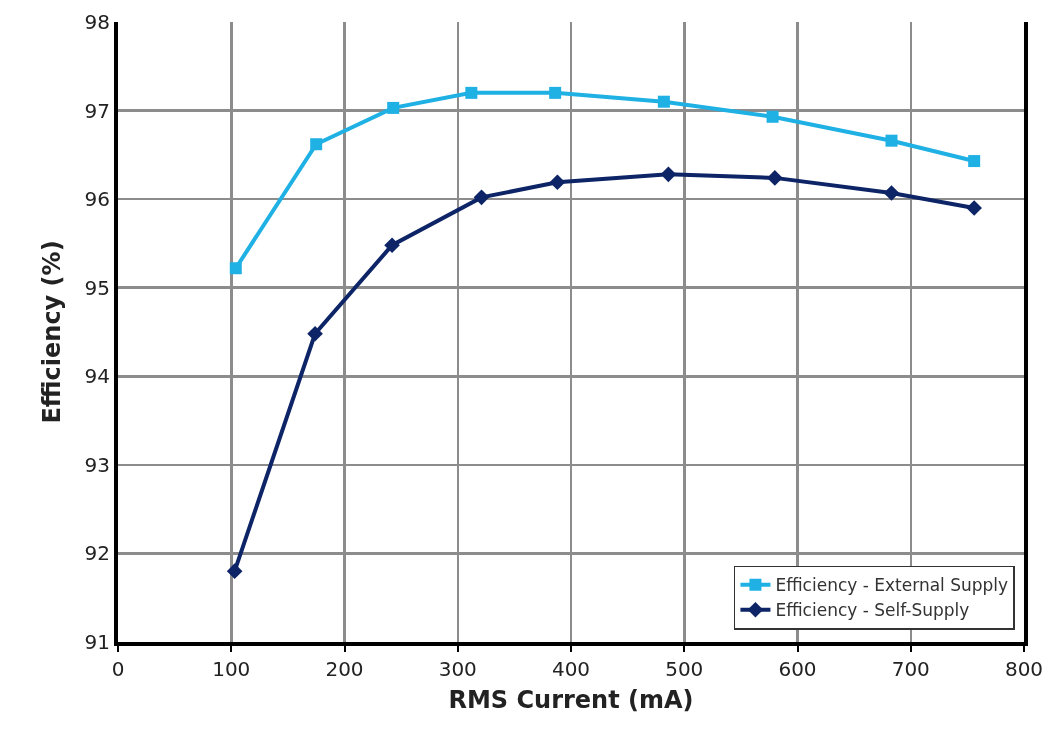 The width and height of the screenshot is (1052, 742). I want to click on y-tick-label: 98, so click(97, 22).